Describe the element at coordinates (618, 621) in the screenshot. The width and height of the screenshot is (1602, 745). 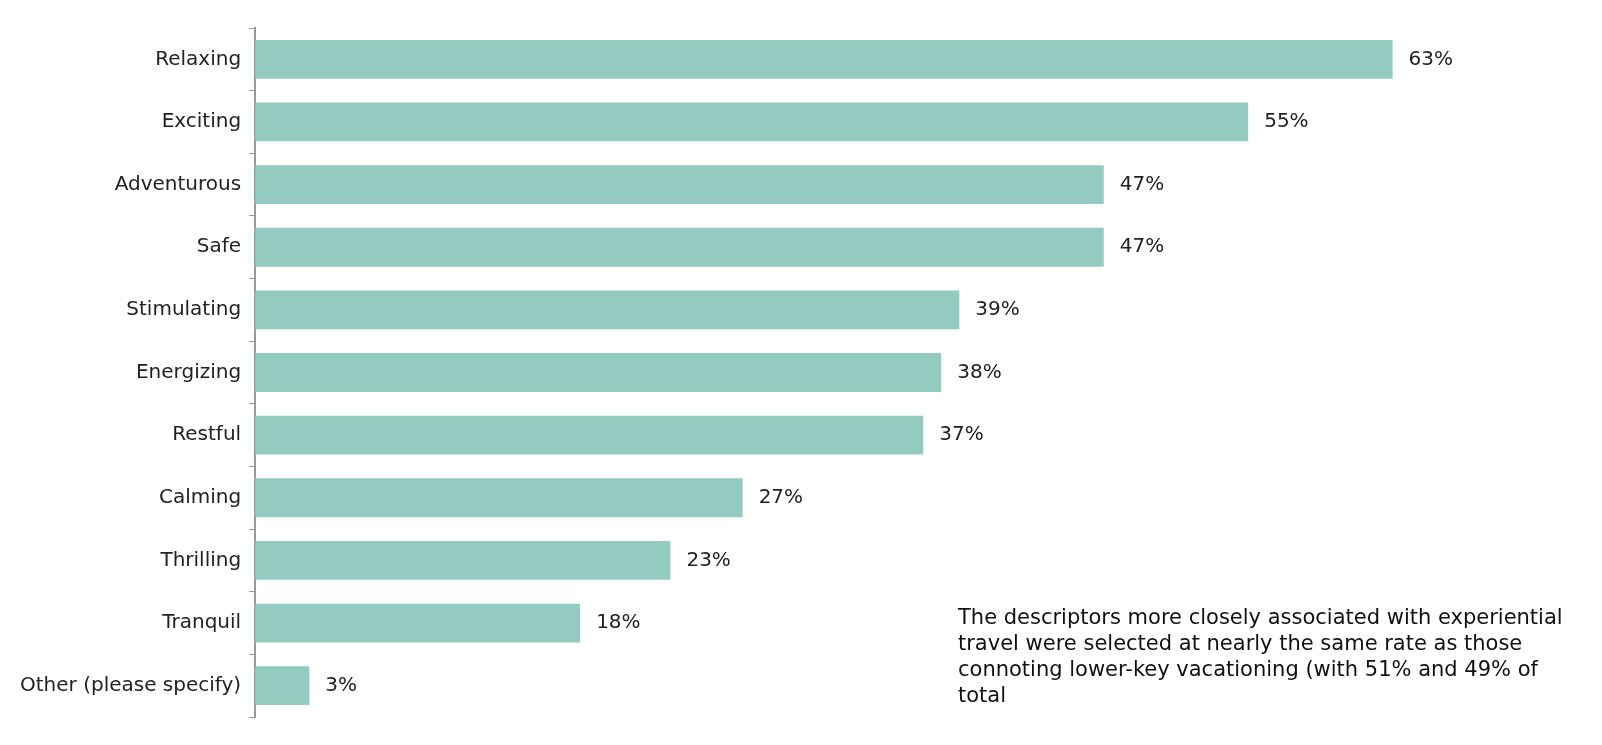
I see `data-label: 18%` at that location.